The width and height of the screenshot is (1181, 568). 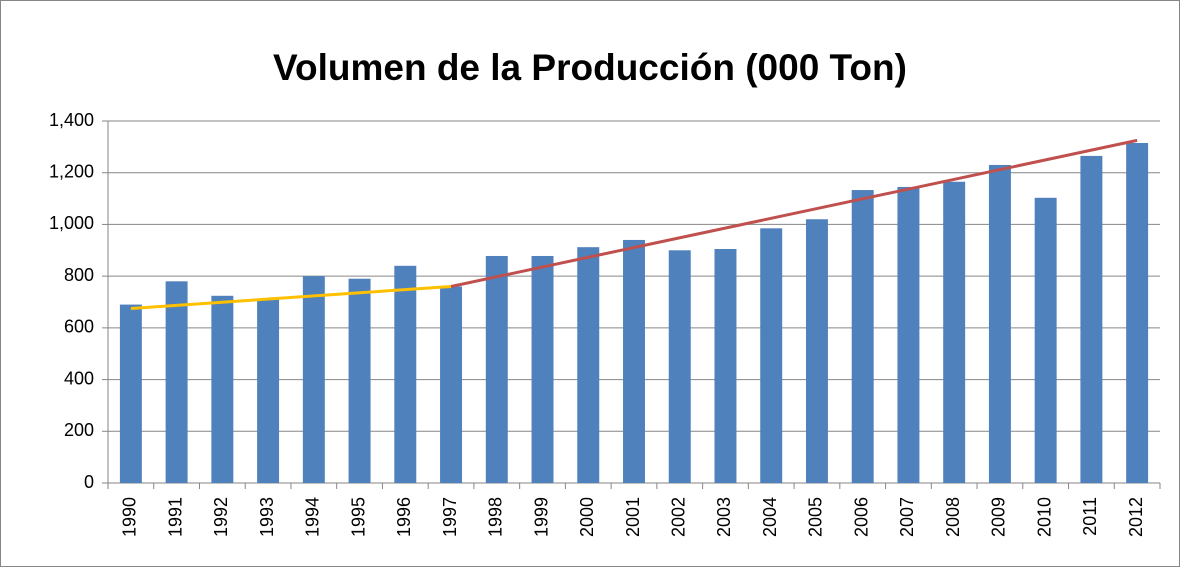 What do you see at coordinates (313, 517) in the screenshot?
I see `x-tick-label: 1994` at bounding box center [313, 517].